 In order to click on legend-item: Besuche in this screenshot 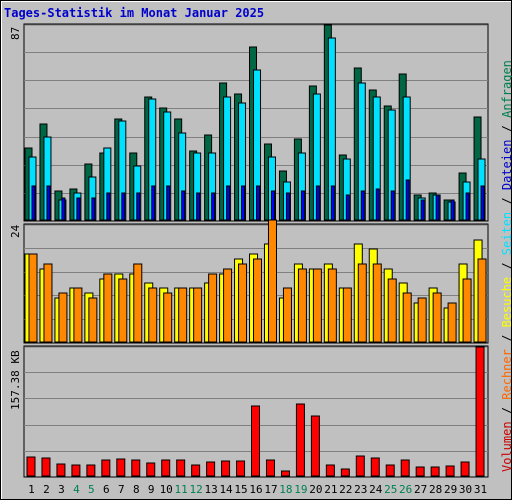, I will do `click(506, 302)`.